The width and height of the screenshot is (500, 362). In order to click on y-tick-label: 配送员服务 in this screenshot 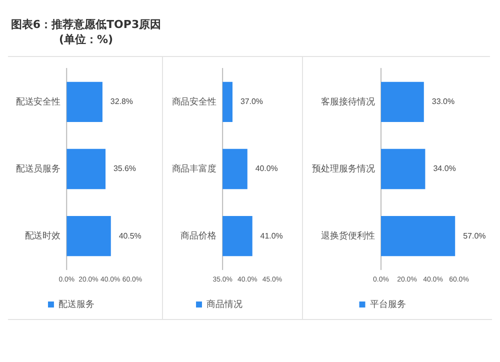, I will do `click(38, 168)`.